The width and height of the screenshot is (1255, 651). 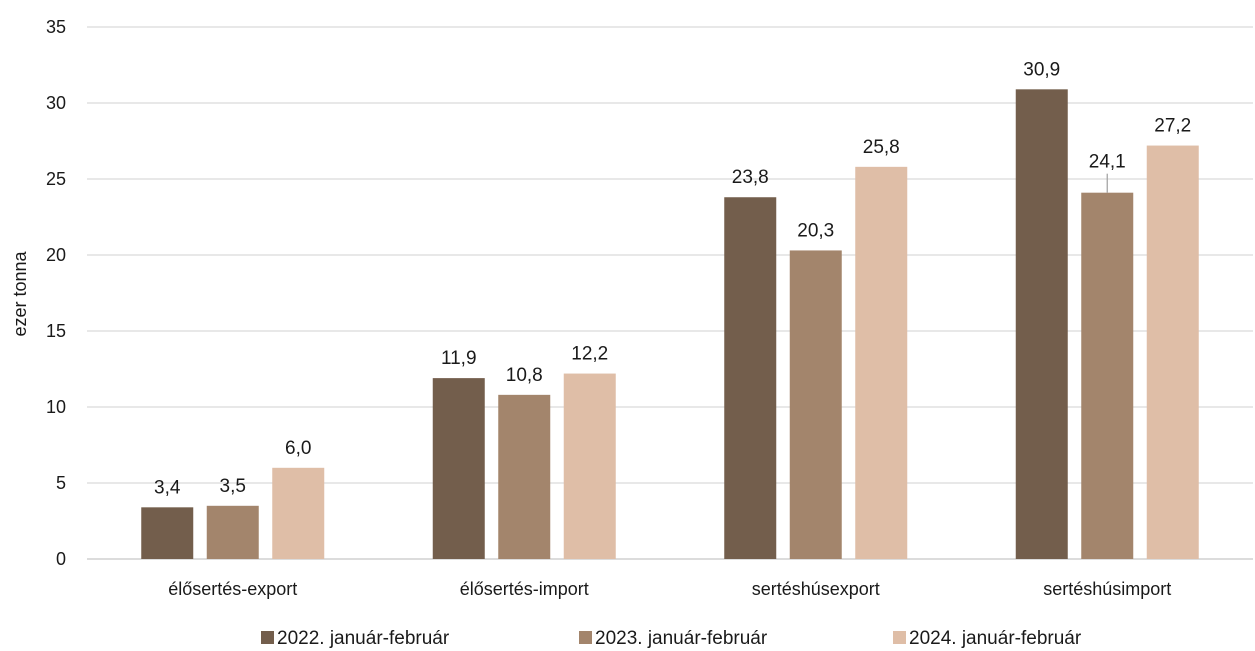 What do you see at coordinates (56, 331) in the screenshot?
I see `y-tick-label: 15` at bounding box center [56, 331].